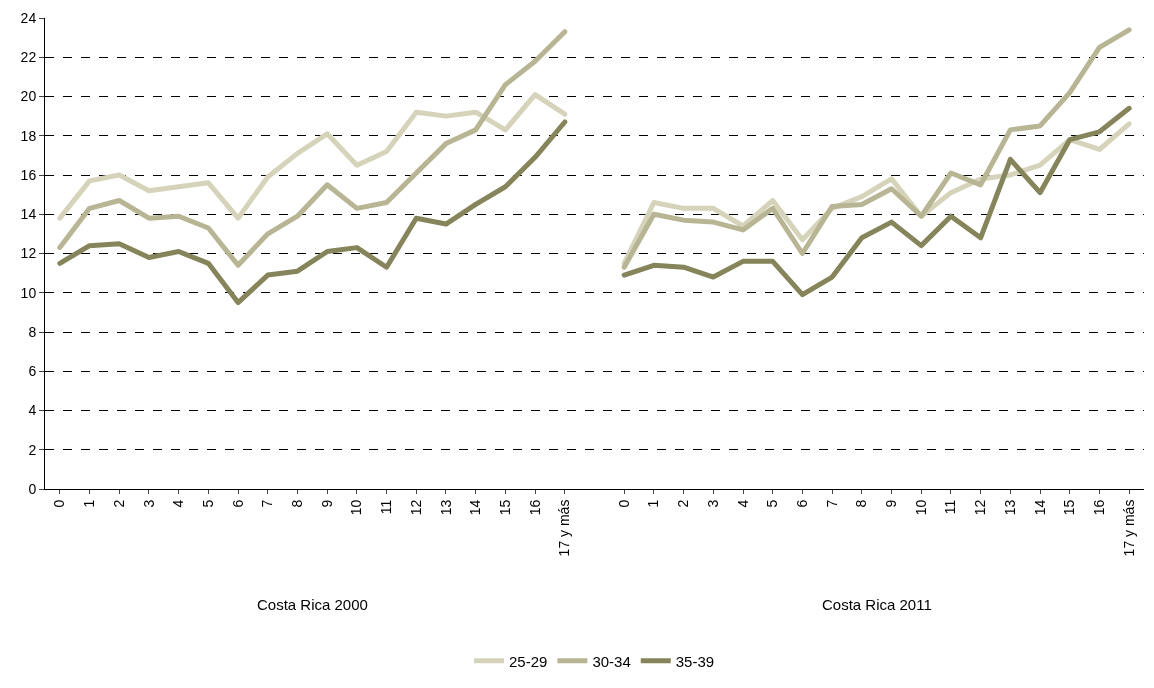  Describe the element at coordinates (32, 371) in the screenshot. I see `y-tick-label: 6` at that location.